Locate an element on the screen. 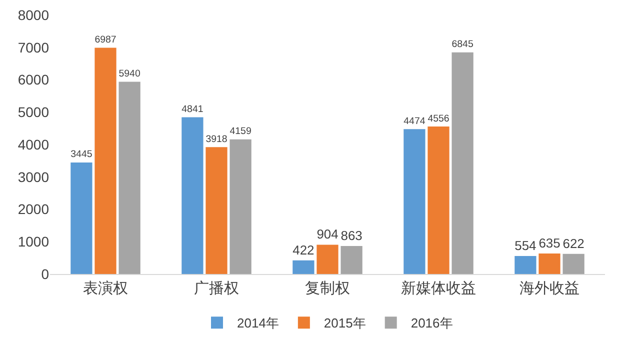 This screenshot has width=620, height=354. y-tick-label: 4000 is located at coordinates (34, 144).